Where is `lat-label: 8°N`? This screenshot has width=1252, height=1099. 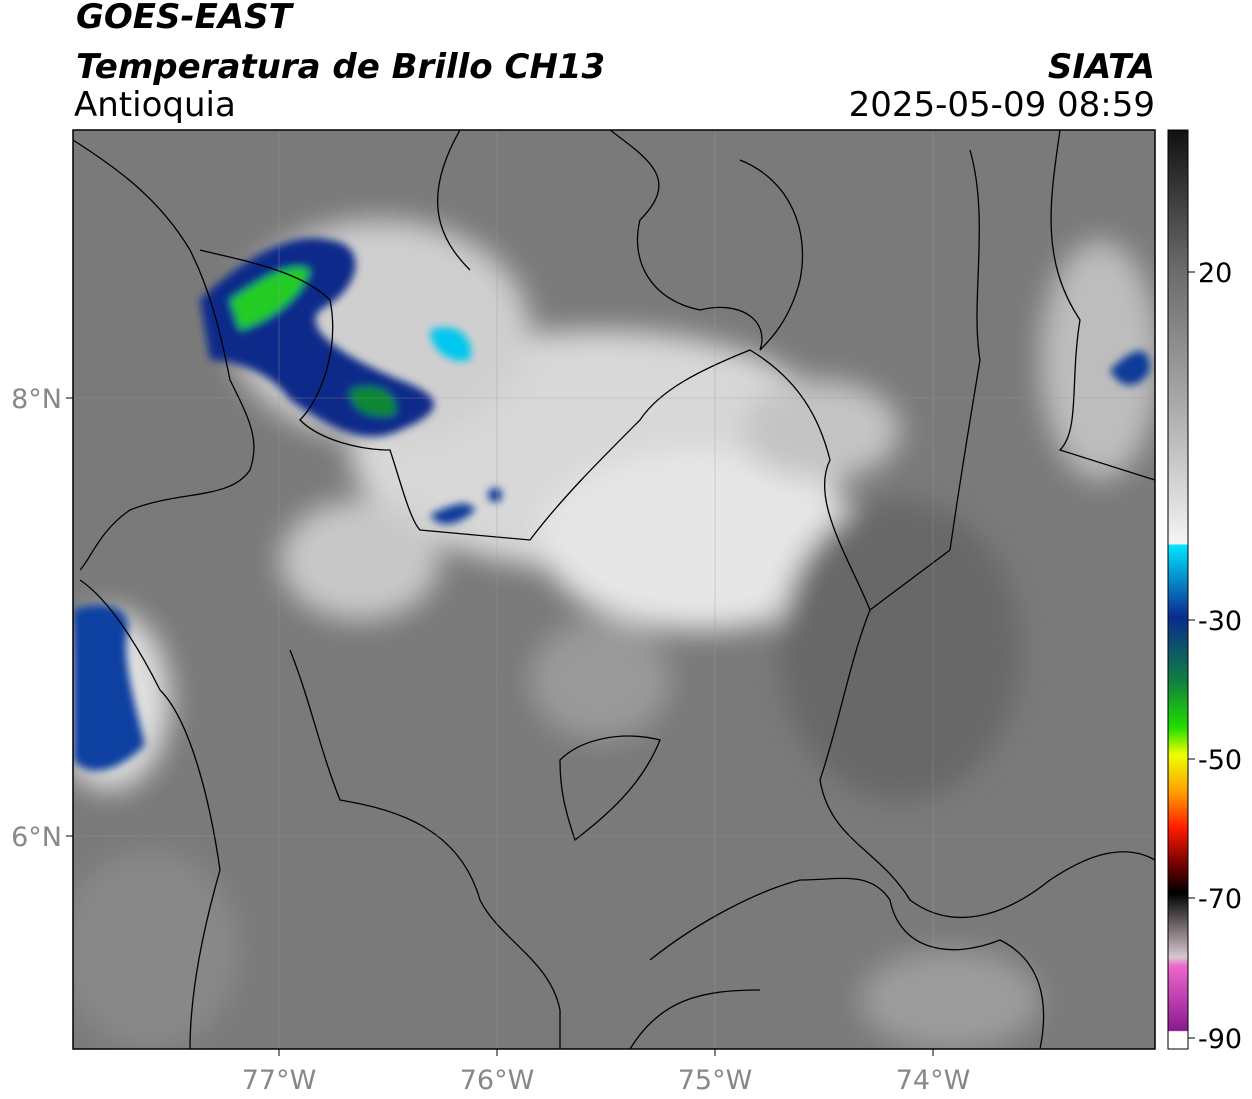 lat-label: 8°N is located at coordinates (36, 399).